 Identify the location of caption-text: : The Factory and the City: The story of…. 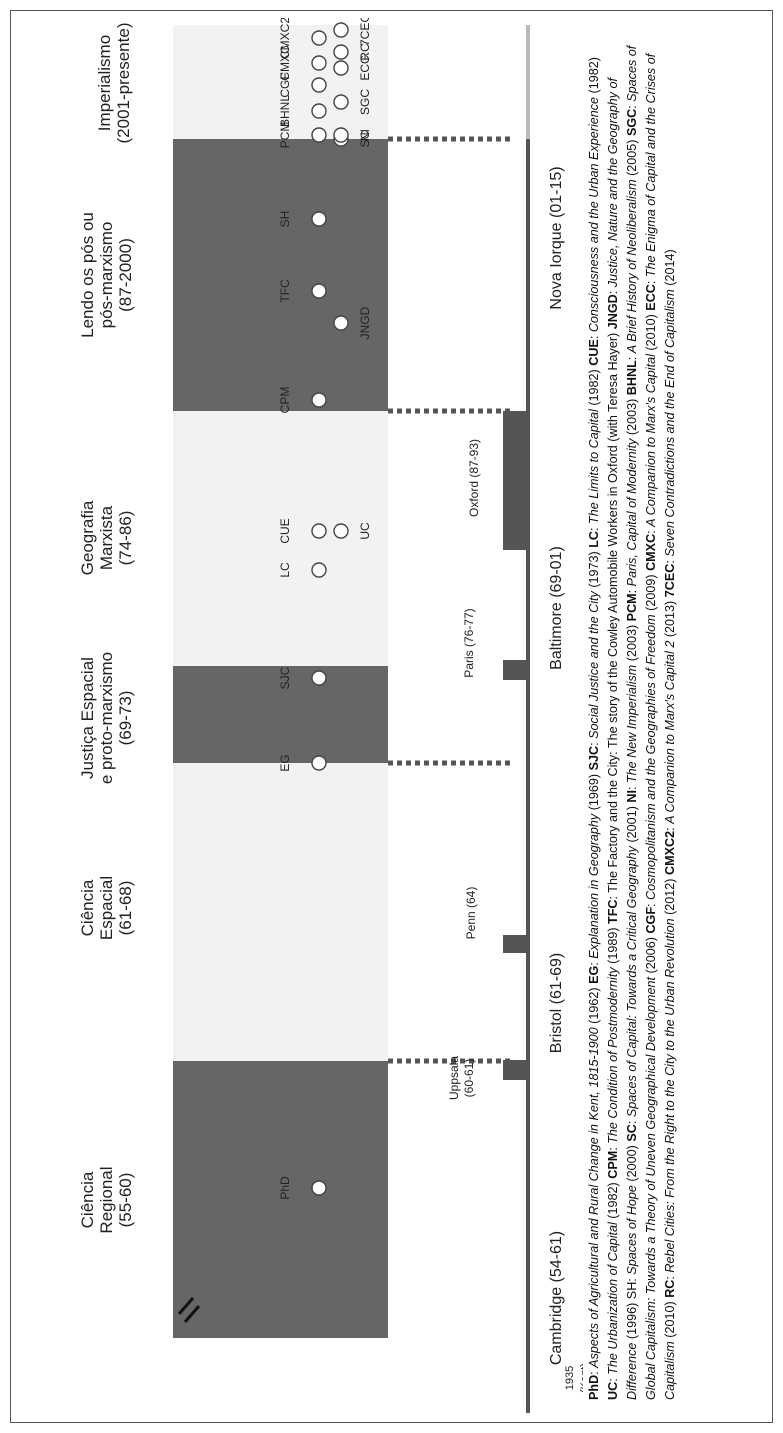
(612, 614).